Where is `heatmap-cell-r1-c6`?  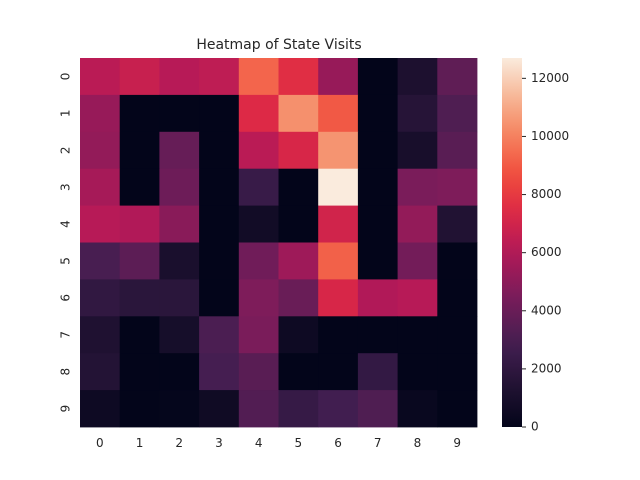
heatmap-cell-r1-c6 is located at coordinates (338, 113).